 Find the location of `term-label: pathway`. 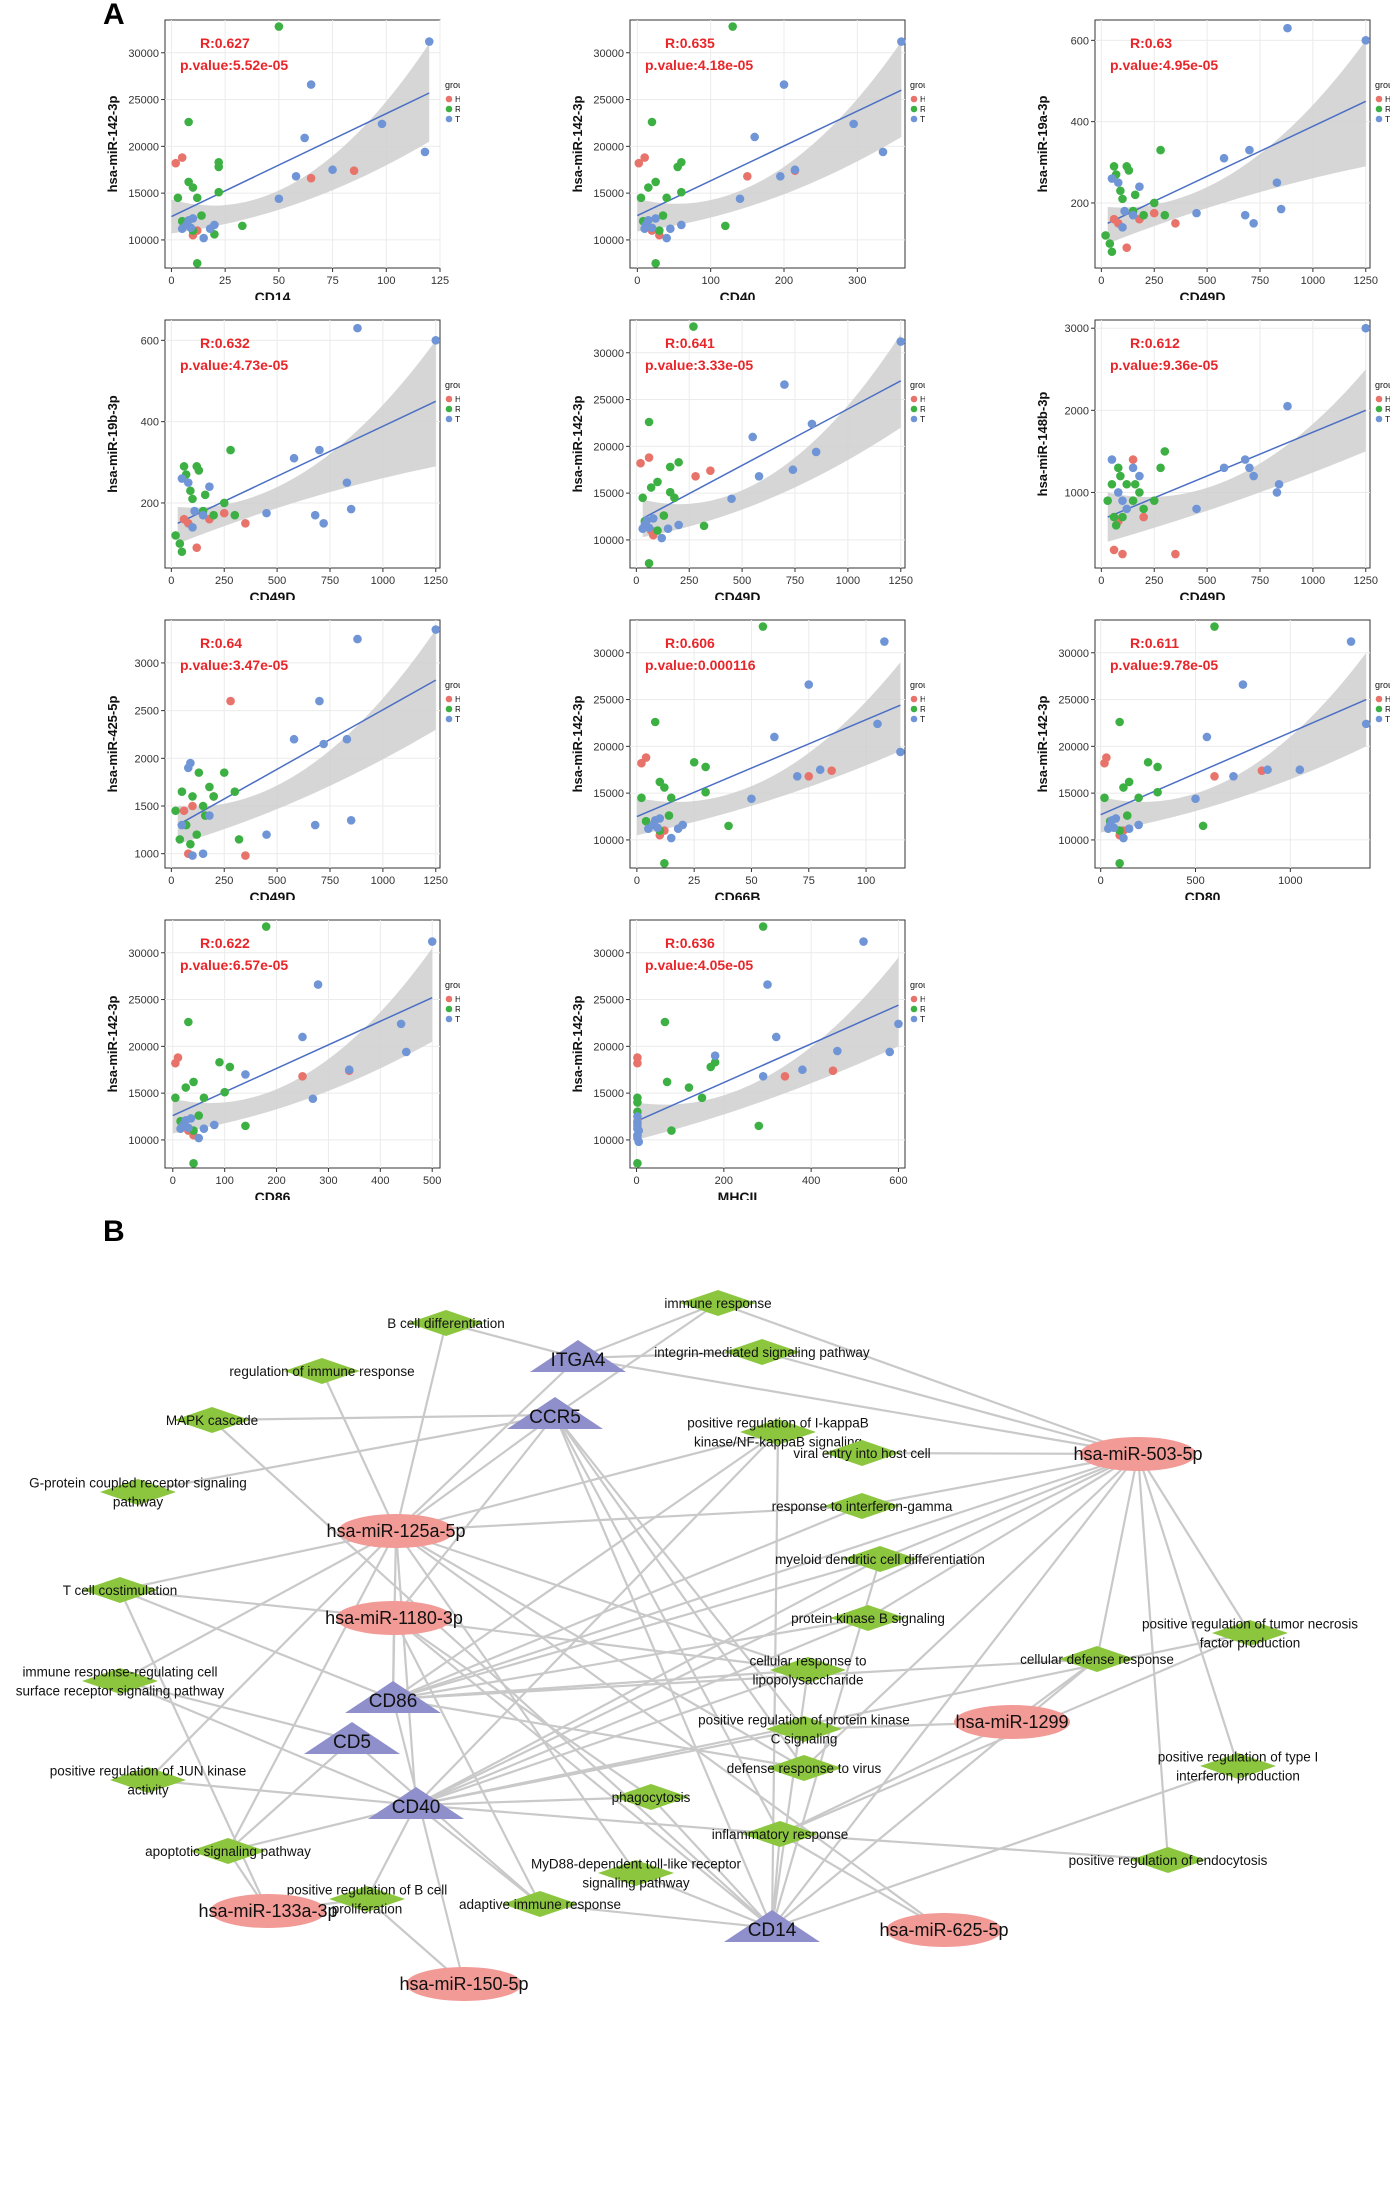

term-label: pathway is located at coordinates (138, 1502).